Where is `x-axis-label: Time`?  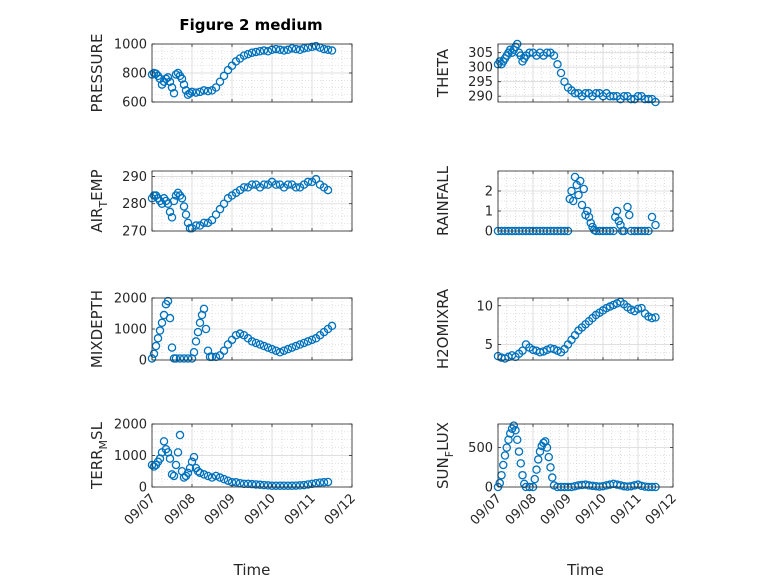
x-axis-label: Time is located at coordinates (585, 570).